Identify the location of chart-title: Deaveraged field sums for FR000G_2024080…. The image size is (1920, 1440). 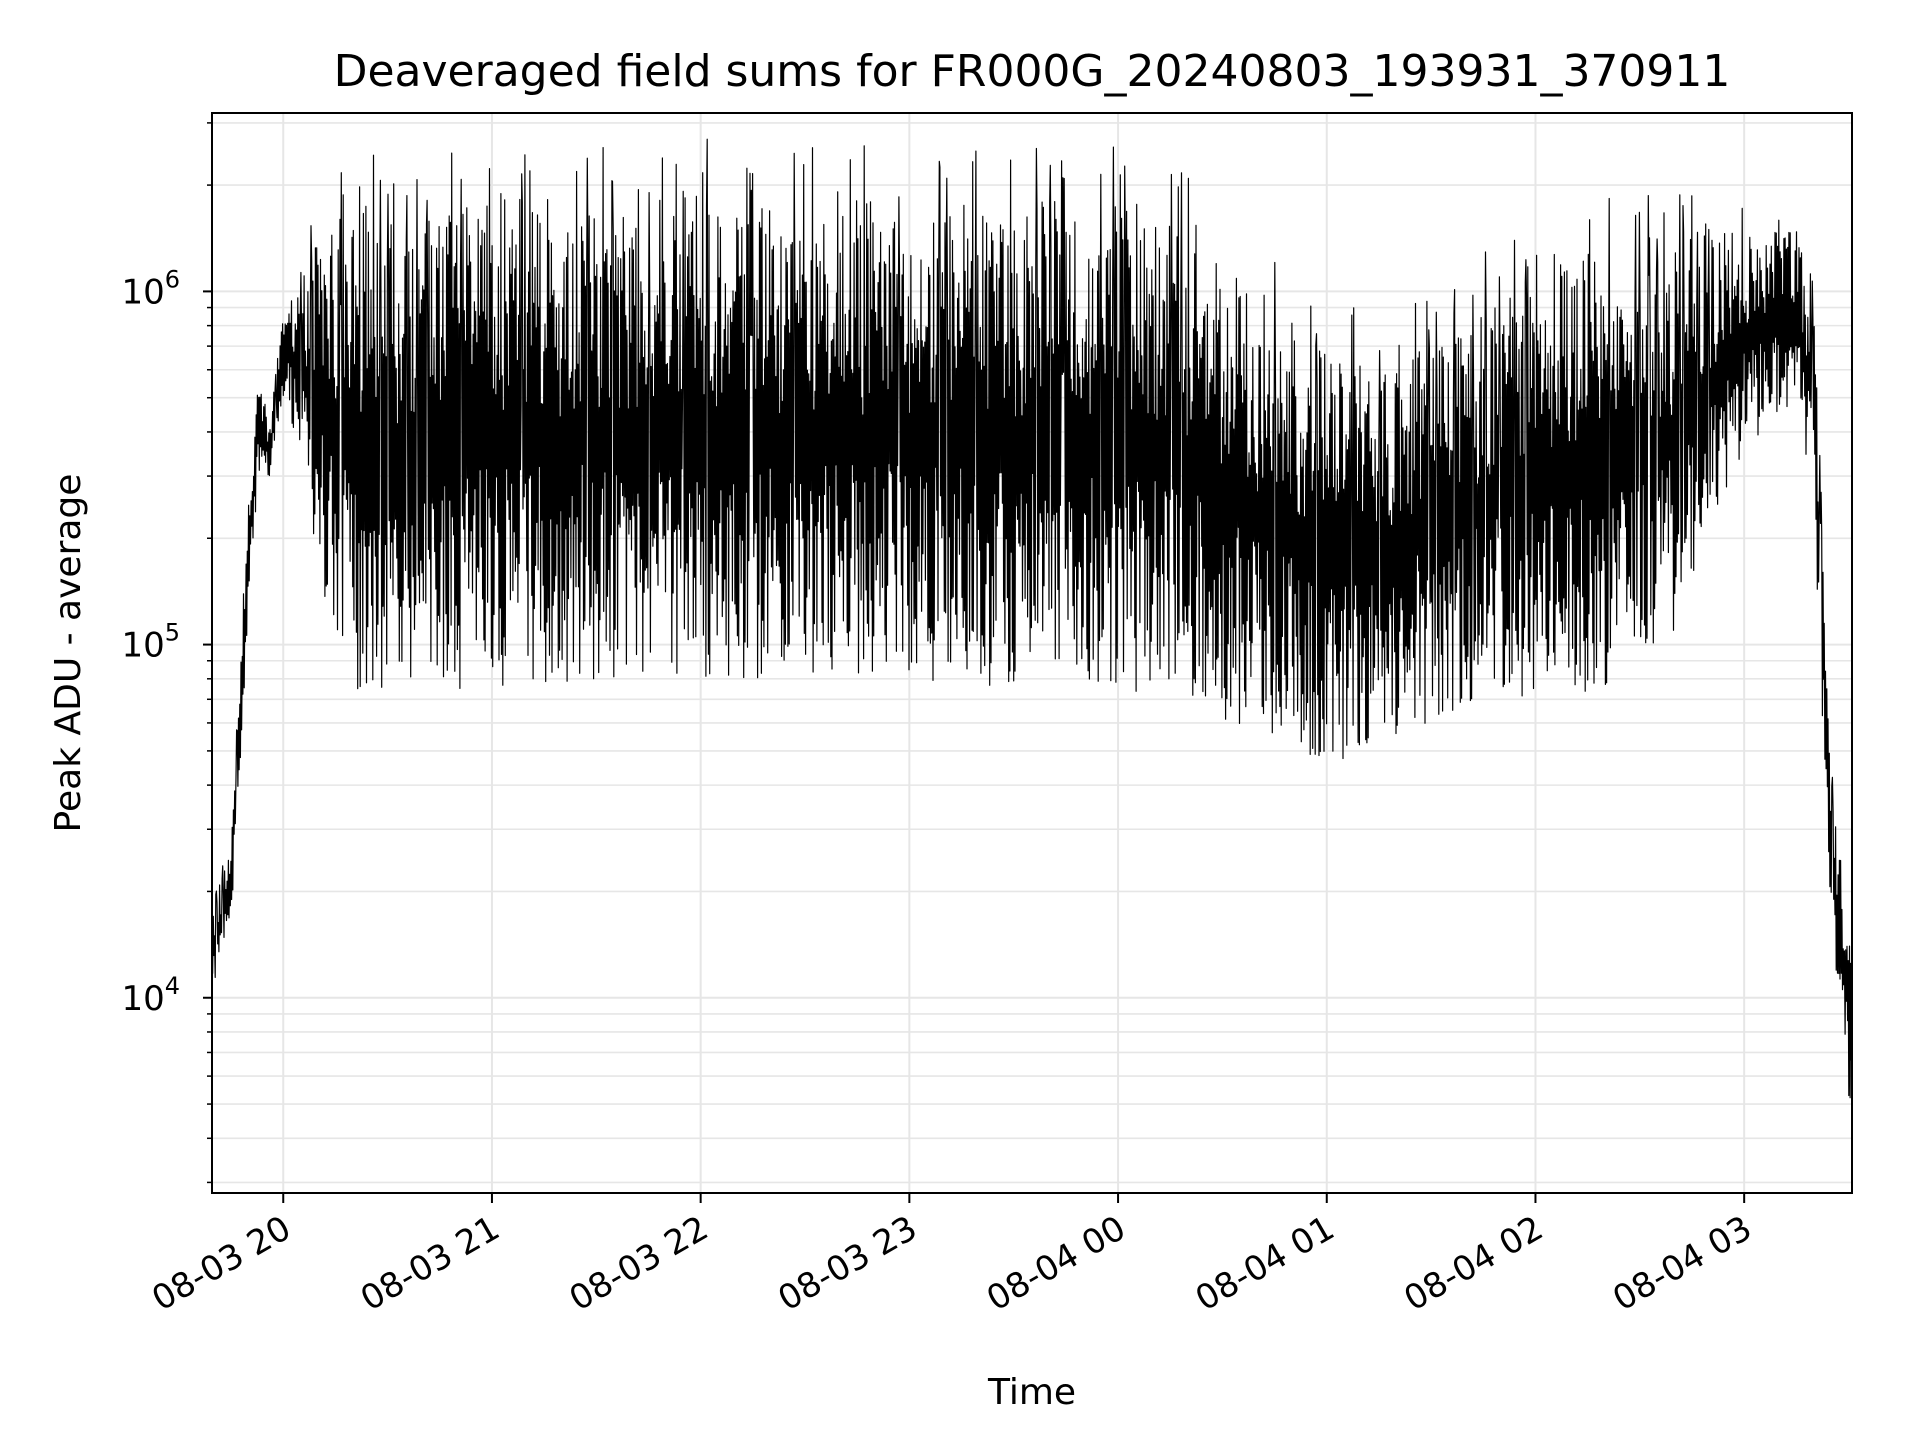
(1032, 71).